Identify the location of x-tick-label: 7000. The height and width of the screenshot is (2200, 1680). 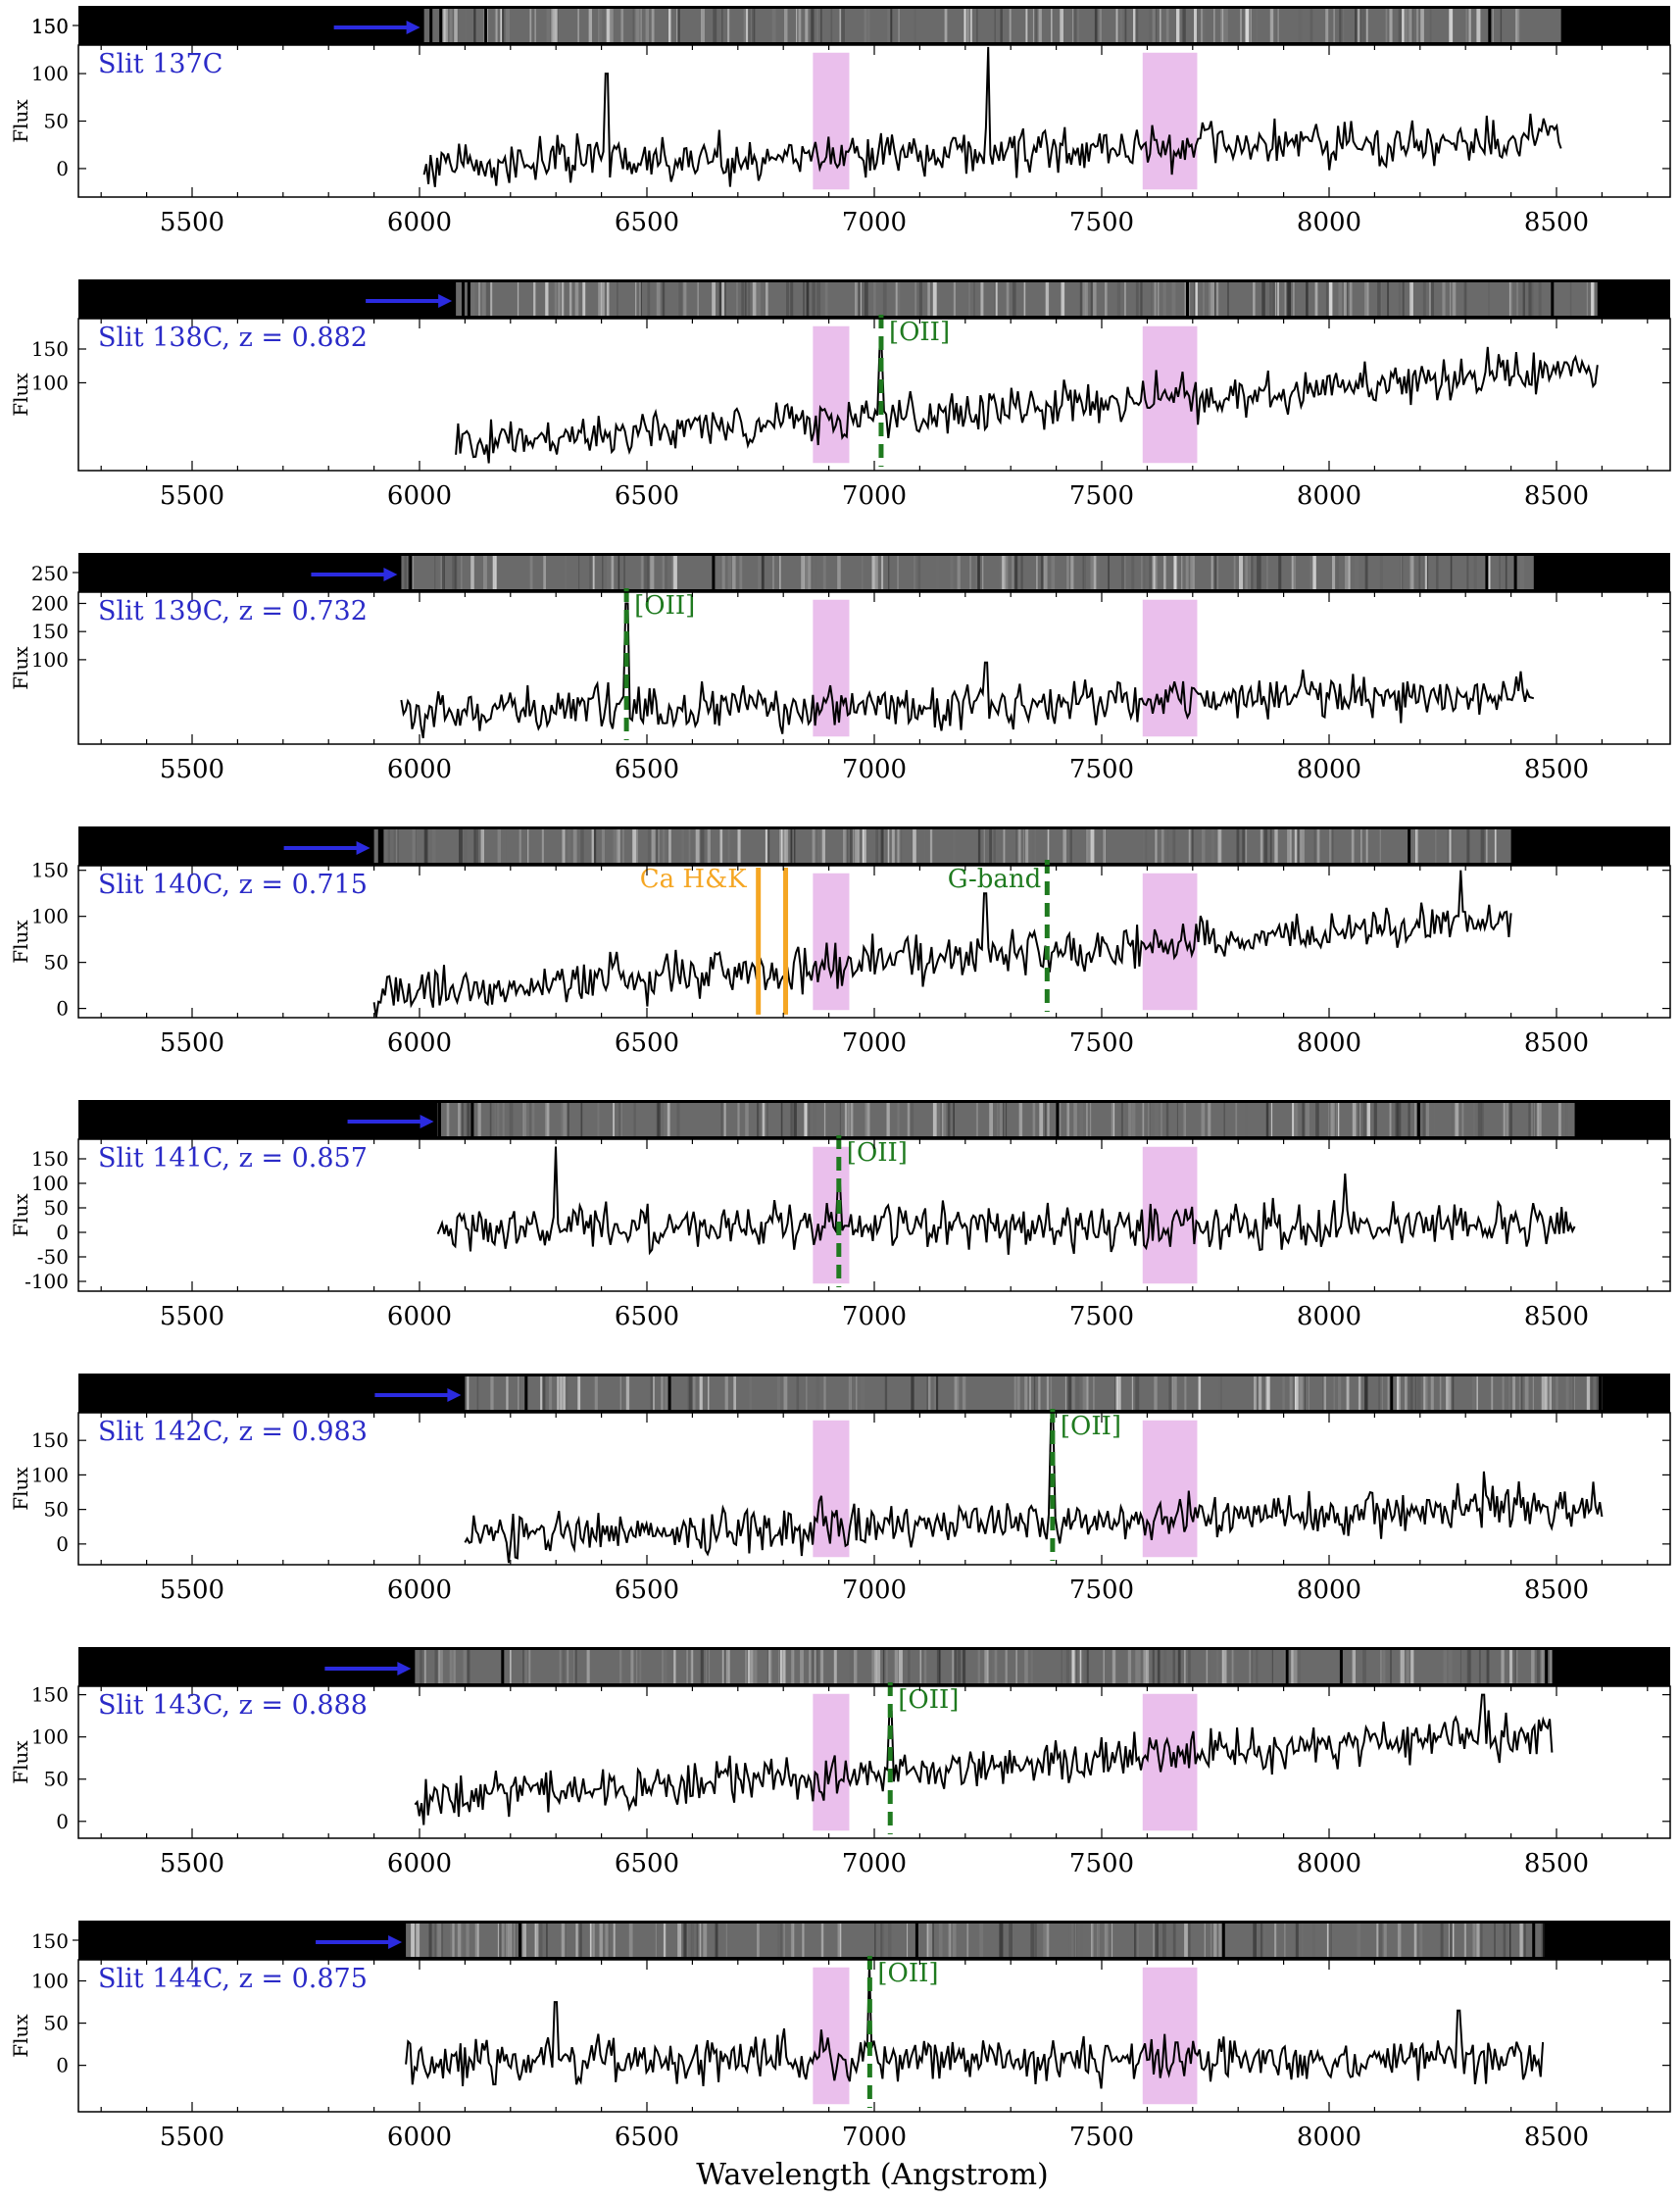
(874, 1316).